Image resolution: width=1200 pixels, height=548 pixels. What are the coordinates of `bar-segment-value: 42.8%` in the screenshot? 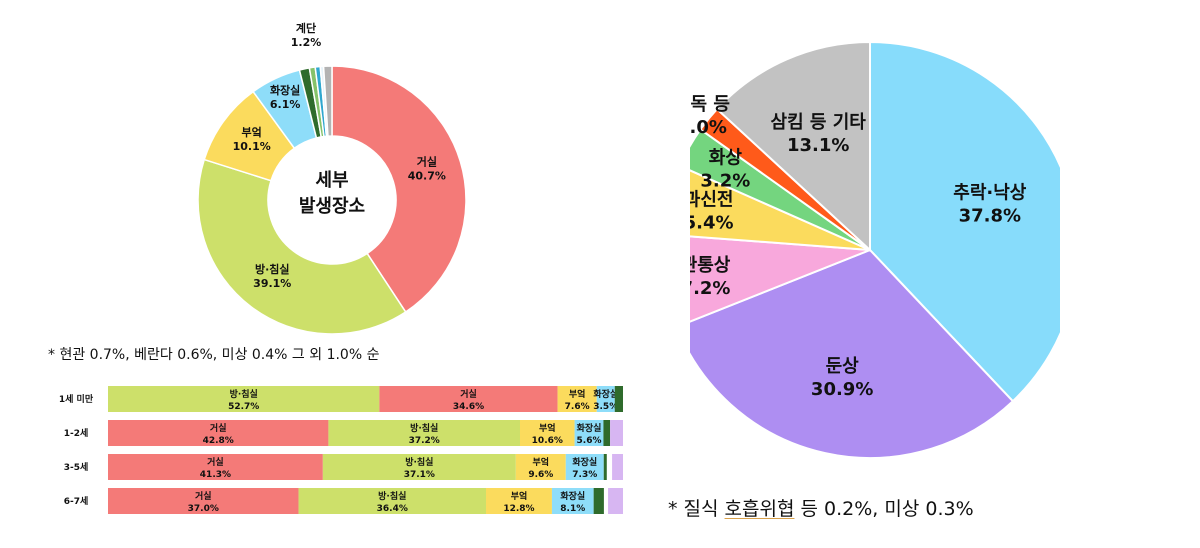 It's located at (218, 441).